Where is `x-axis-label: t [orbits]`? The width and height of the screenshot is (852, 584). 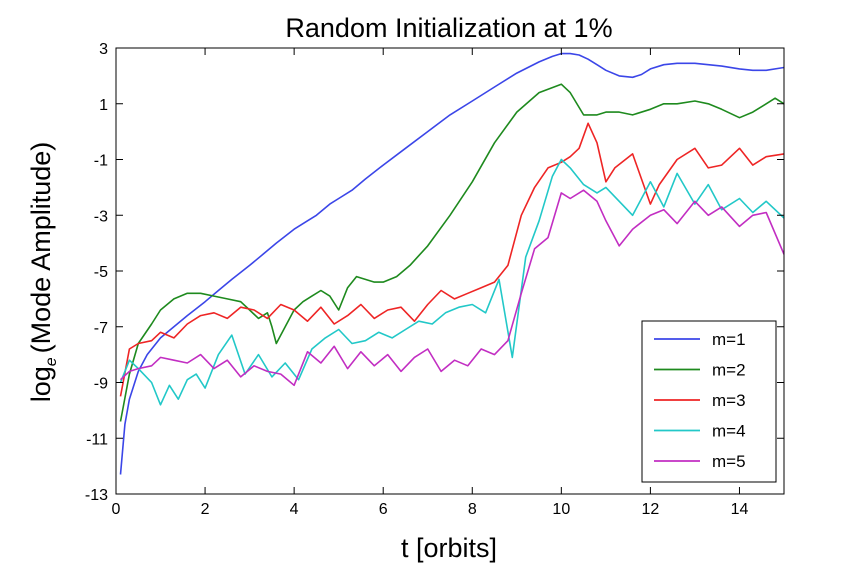
x-axis-label: t [orbits] is located at coordinates (449, 548).